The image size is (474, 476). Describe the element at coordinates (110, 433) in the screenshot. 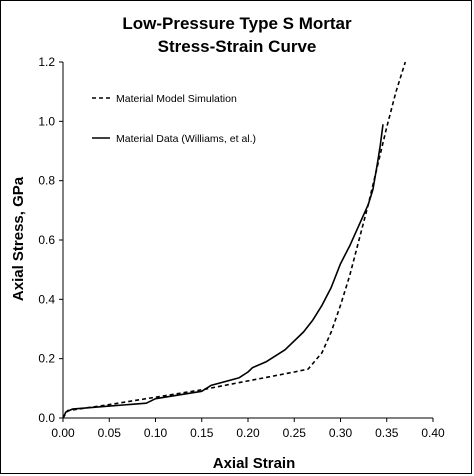

I see `x-tick-label: 0.05` at that location.